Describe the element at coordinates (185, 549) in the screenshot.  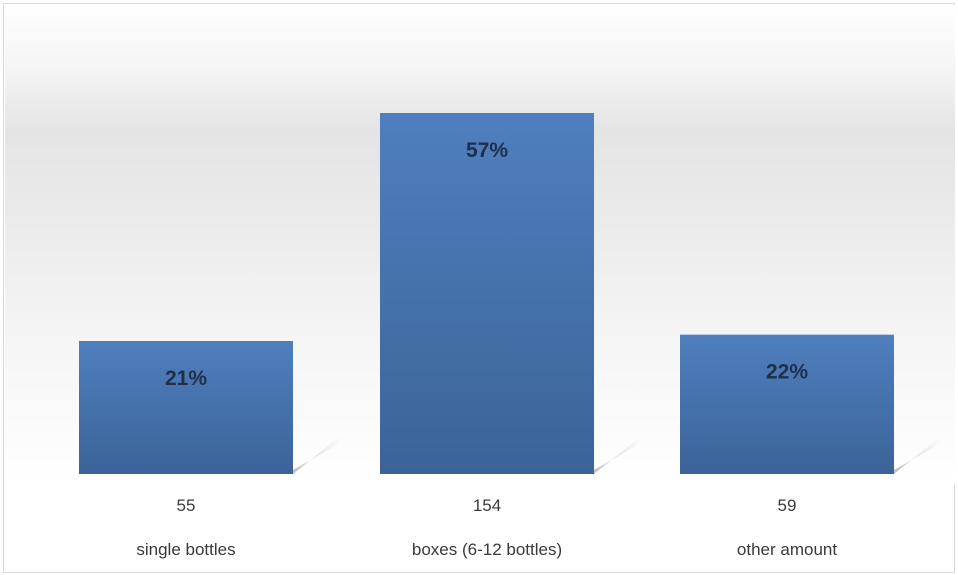
I see `category-label-single-bottles: single bottles` at that location.